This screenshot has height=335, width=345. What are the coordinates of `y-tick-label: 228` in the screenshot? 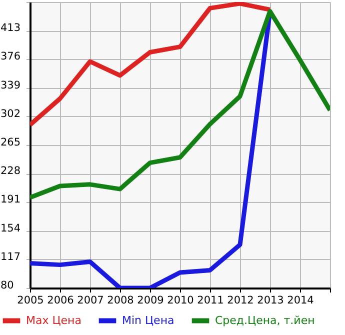 It's located at (10, 171).